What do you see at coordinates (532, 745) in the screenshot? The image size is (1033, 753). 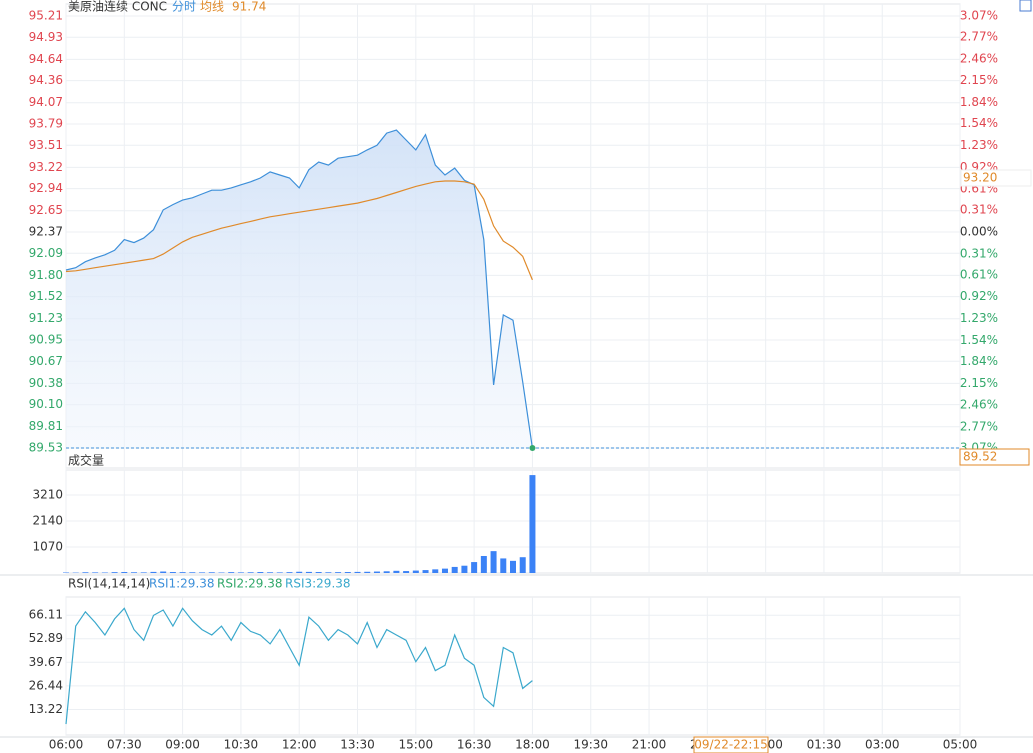 I see `x-tick-label: 18:00` at bounding box center [532, 745].